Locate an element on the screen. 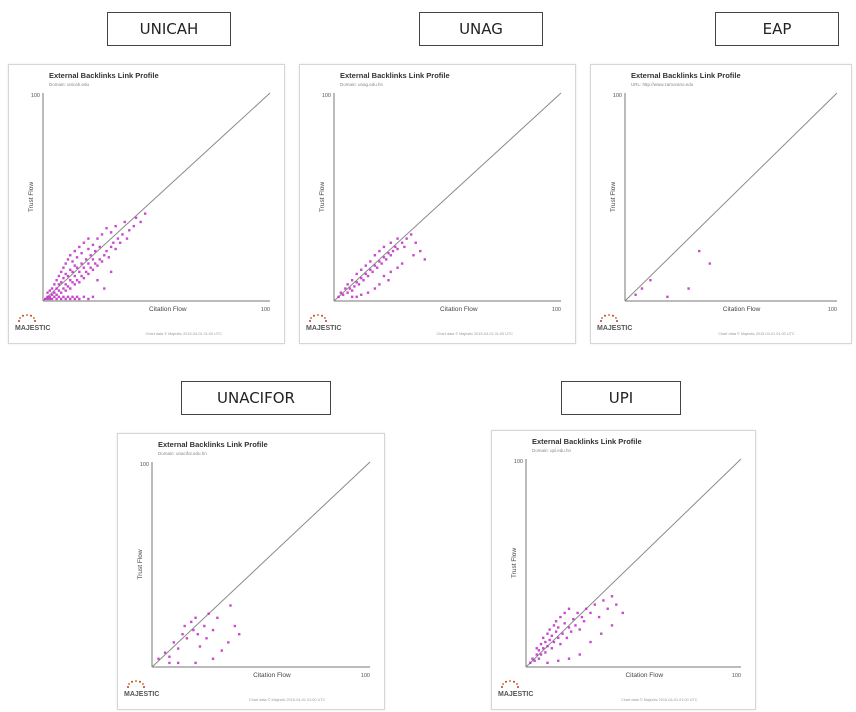 The height and width of the screenshot is (712, 856). chart-subtitle: Domain: upi.edu.hn is located at coordinates (552, 450).